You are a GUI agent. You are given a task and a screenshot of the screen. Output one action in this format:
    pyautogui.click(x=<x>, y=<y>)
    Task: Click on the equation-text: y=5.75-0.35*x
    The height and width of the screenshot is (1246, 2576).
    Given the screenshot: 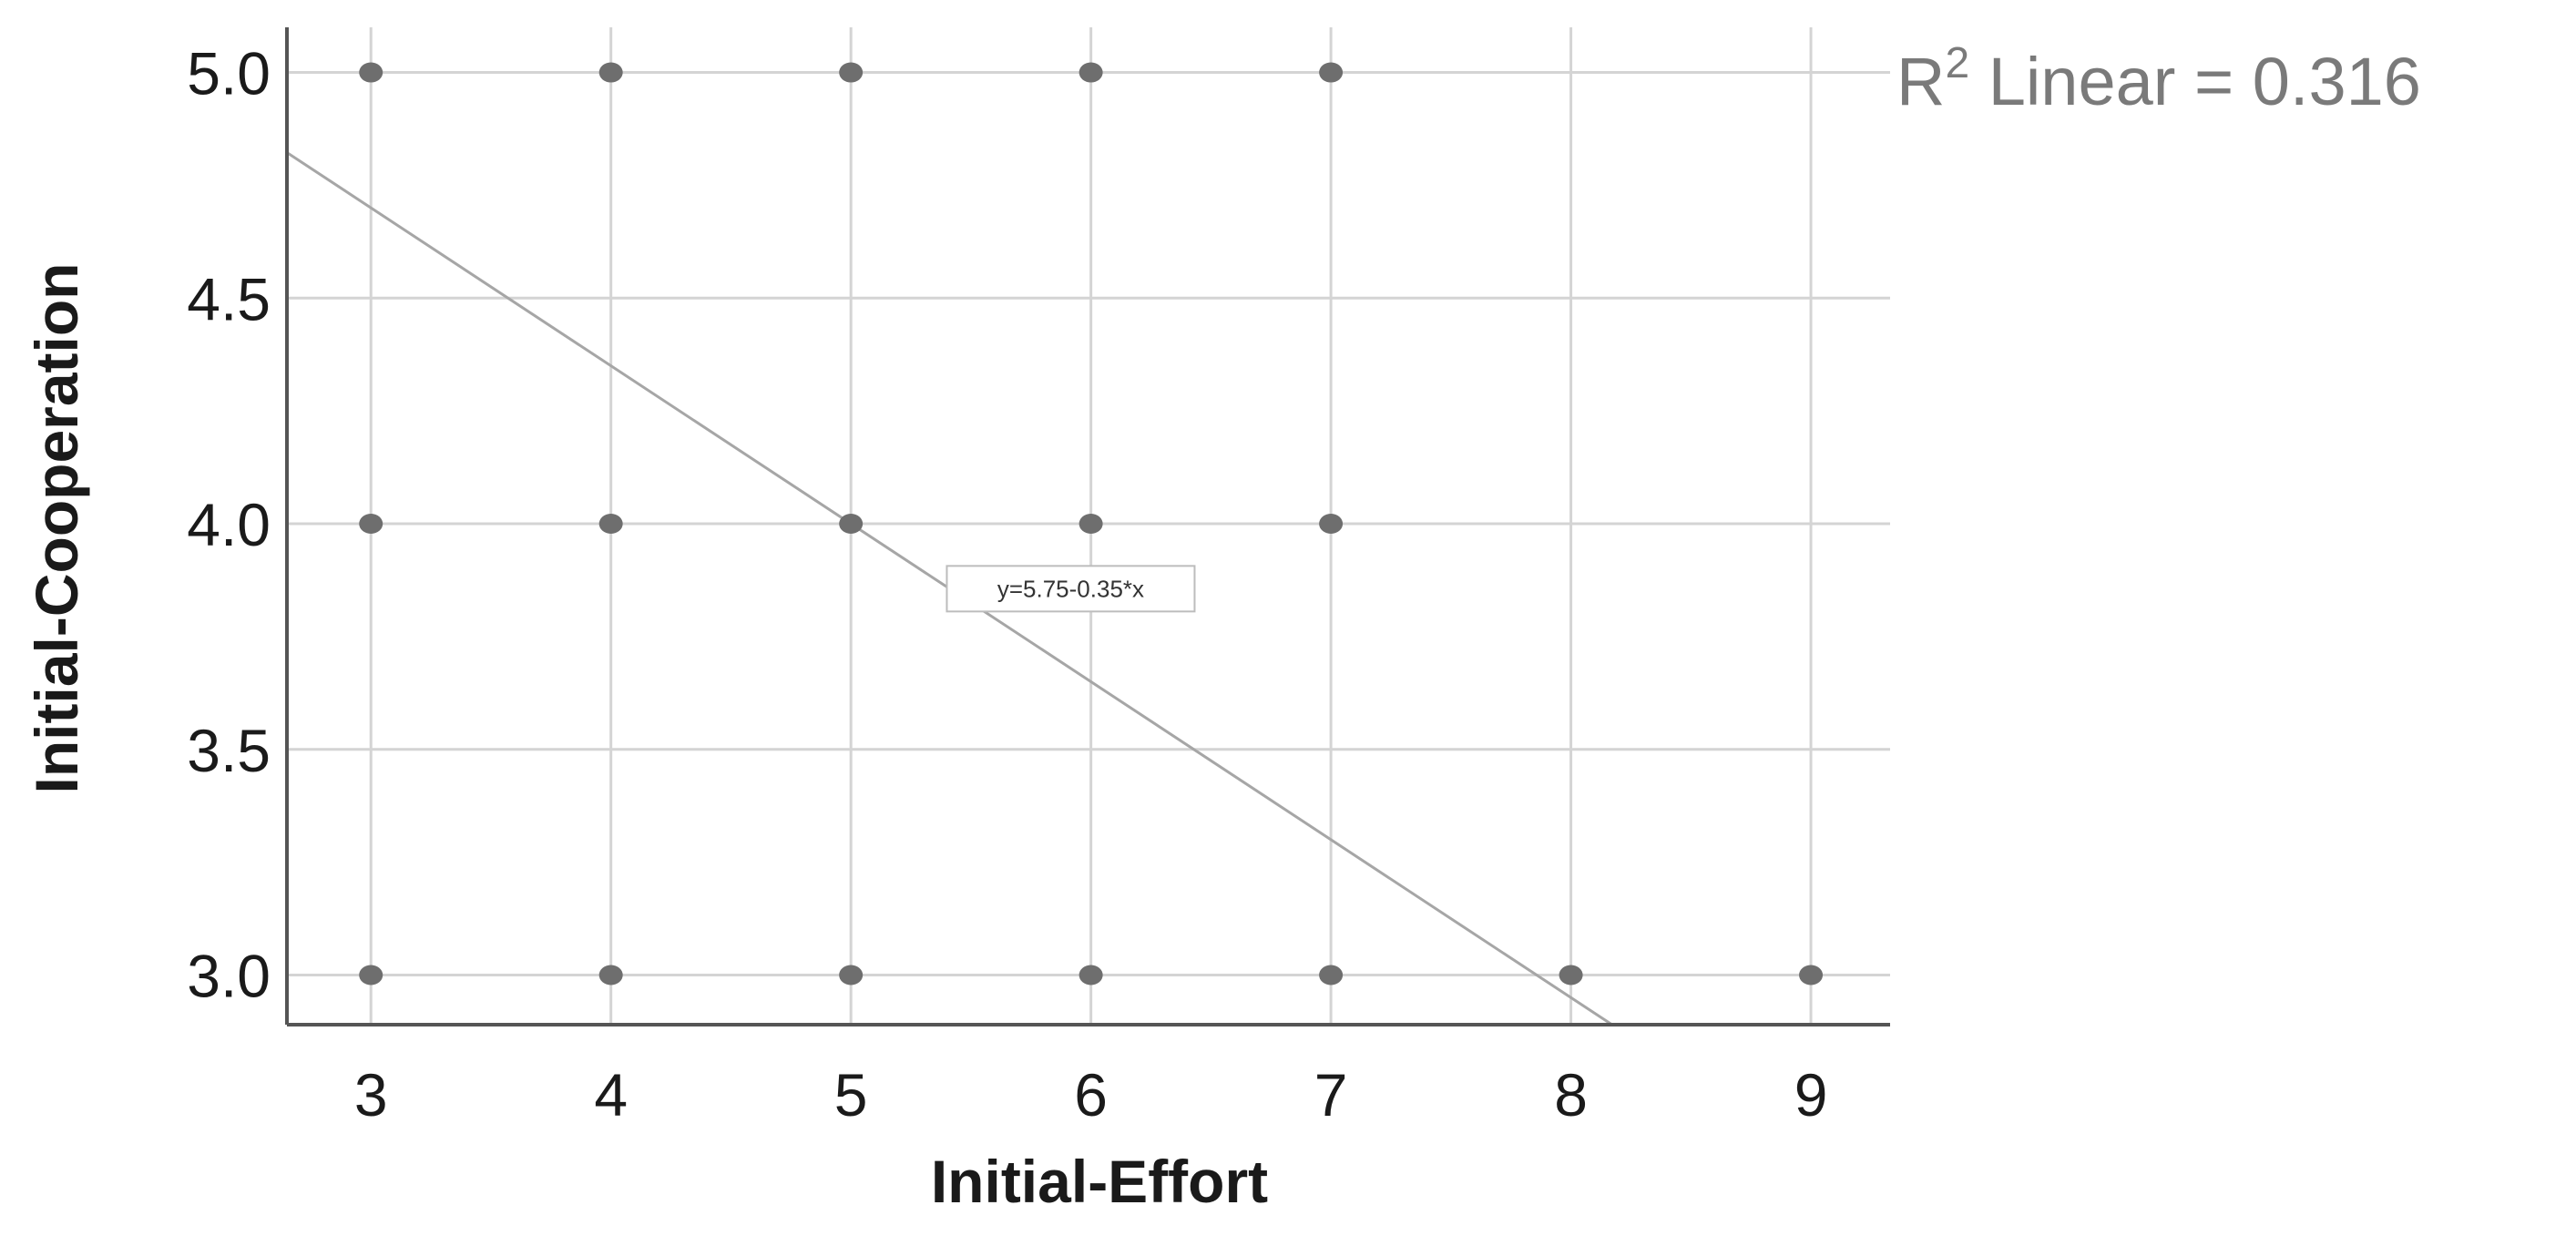 What is the action you would take?
    pyautogui.click(x=1070, y=588)
    